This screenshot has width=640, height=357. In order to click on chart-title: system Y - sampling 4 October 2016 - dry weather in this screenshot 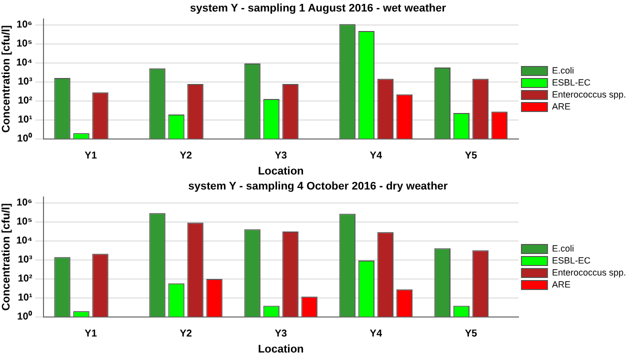, I will do `click(318, 186)`.